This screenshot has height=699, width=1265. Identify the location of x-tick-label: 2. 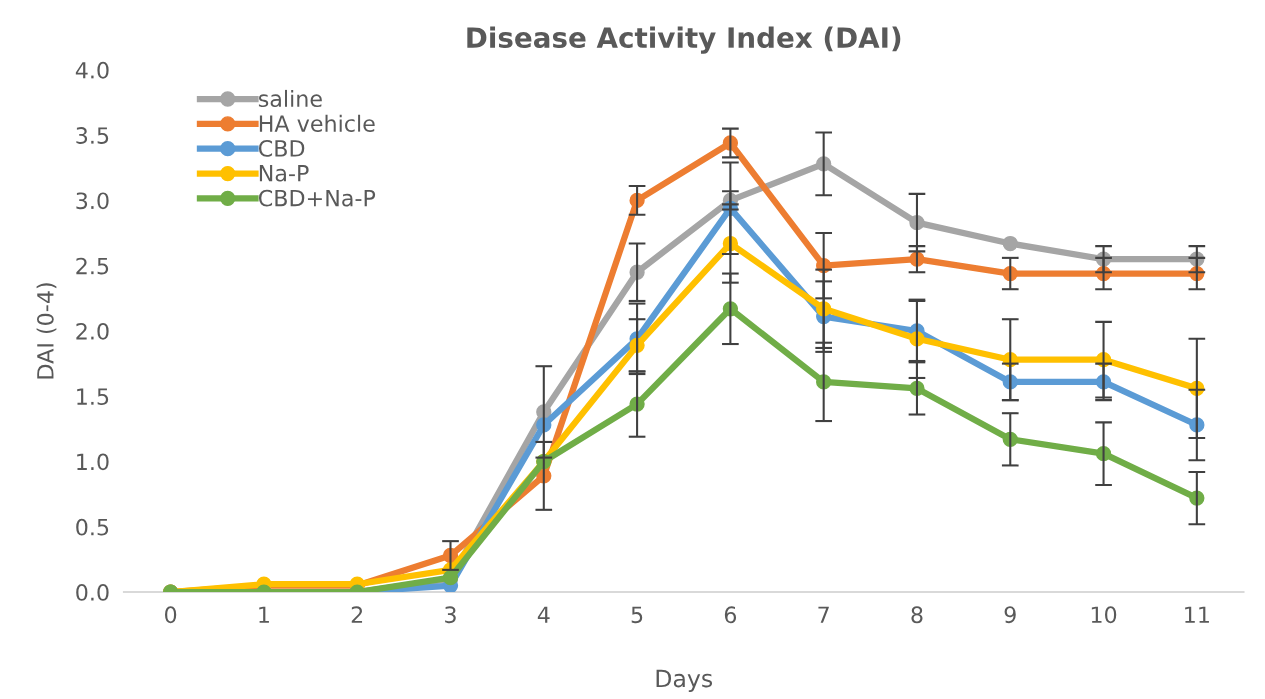
(357, 614).